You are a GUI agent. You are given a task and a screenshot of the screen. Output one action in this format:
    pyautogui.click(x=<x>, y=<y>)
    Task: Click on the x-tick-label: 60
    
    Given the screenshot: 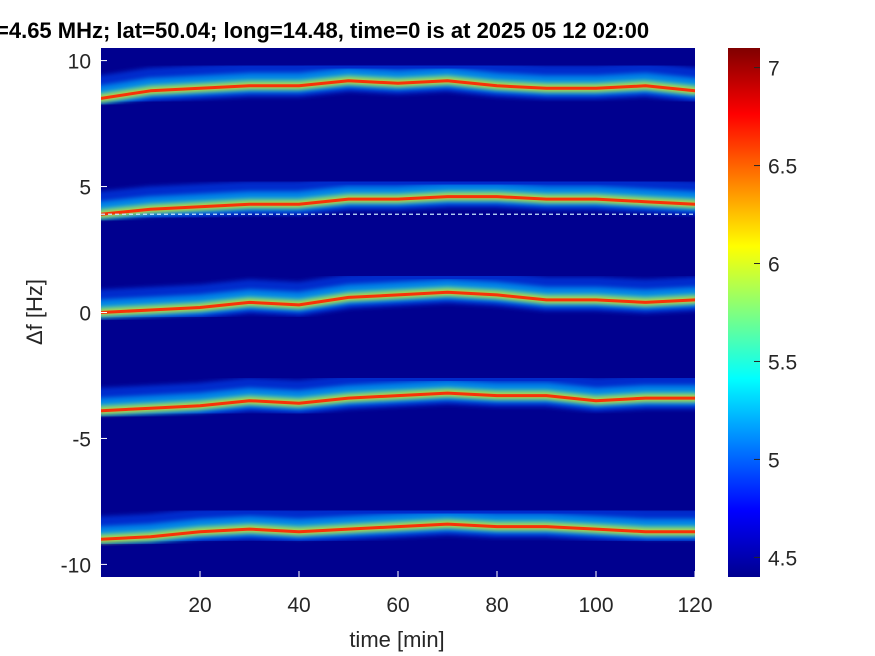 What is the action you would take?
    pyautogui.click(x=397, y=605)
    